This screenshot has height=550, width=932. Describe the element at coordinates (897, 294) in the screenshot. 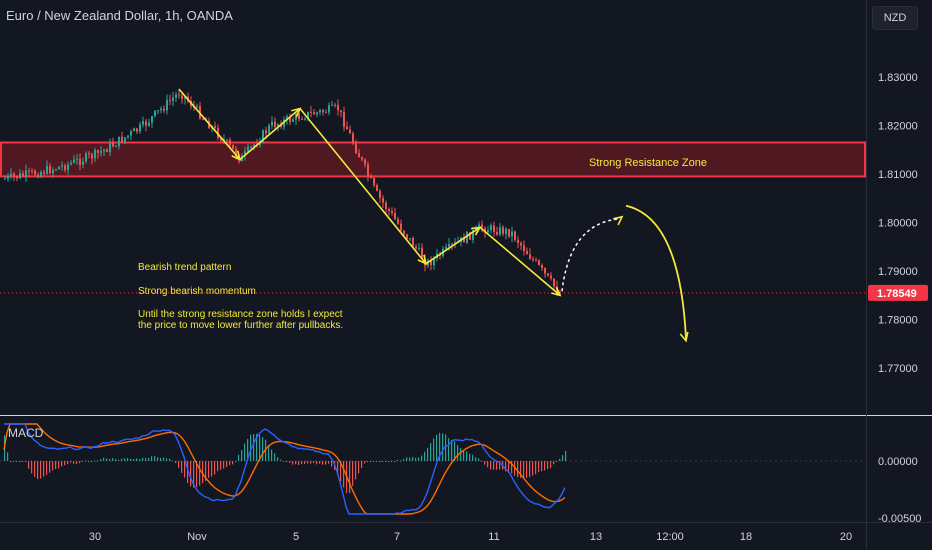

I see `current-price-label: 1.78549` at that location.